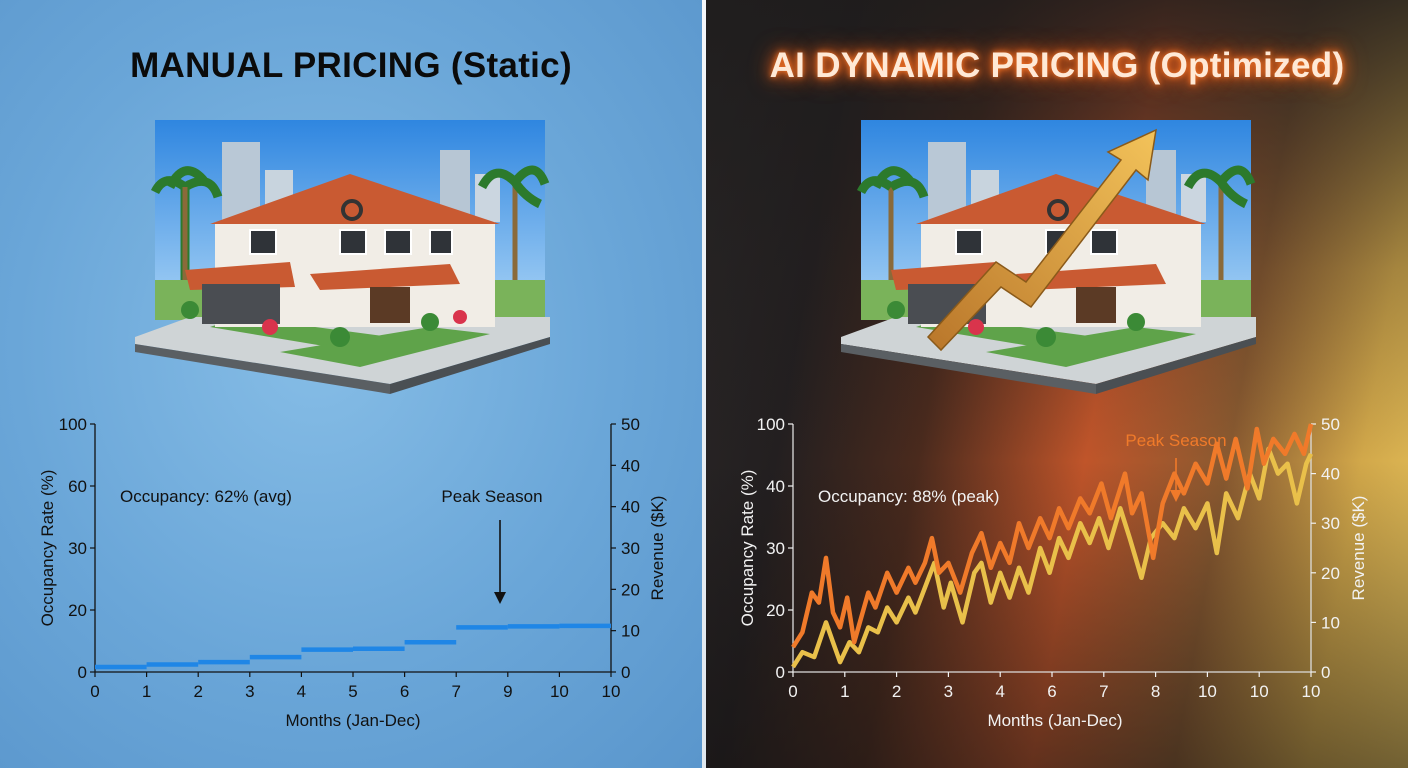 Image resolution: width=1408 pixels, height=768 pixels. I want to click on right-series, so click(1052, 546).